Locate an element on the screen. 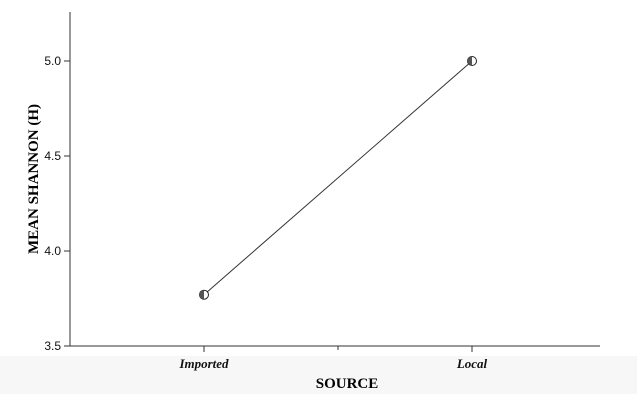 This screenshot has width=637, height=394. y-tick-label: 4.5 is located at coordinates (52, 156).